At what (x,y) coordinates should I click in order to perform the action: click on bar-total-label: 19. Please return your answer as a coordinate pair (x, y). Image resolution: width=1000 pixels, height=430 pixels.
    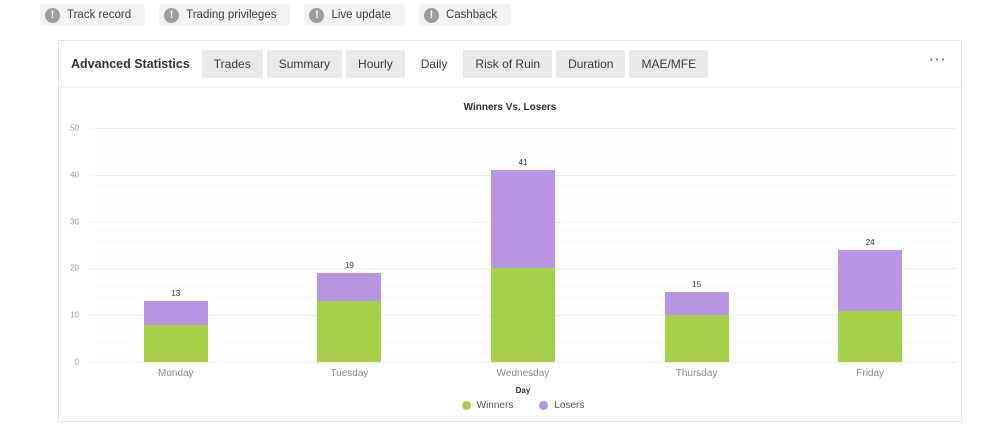
    Looking at the image, I should click on (349, 266).